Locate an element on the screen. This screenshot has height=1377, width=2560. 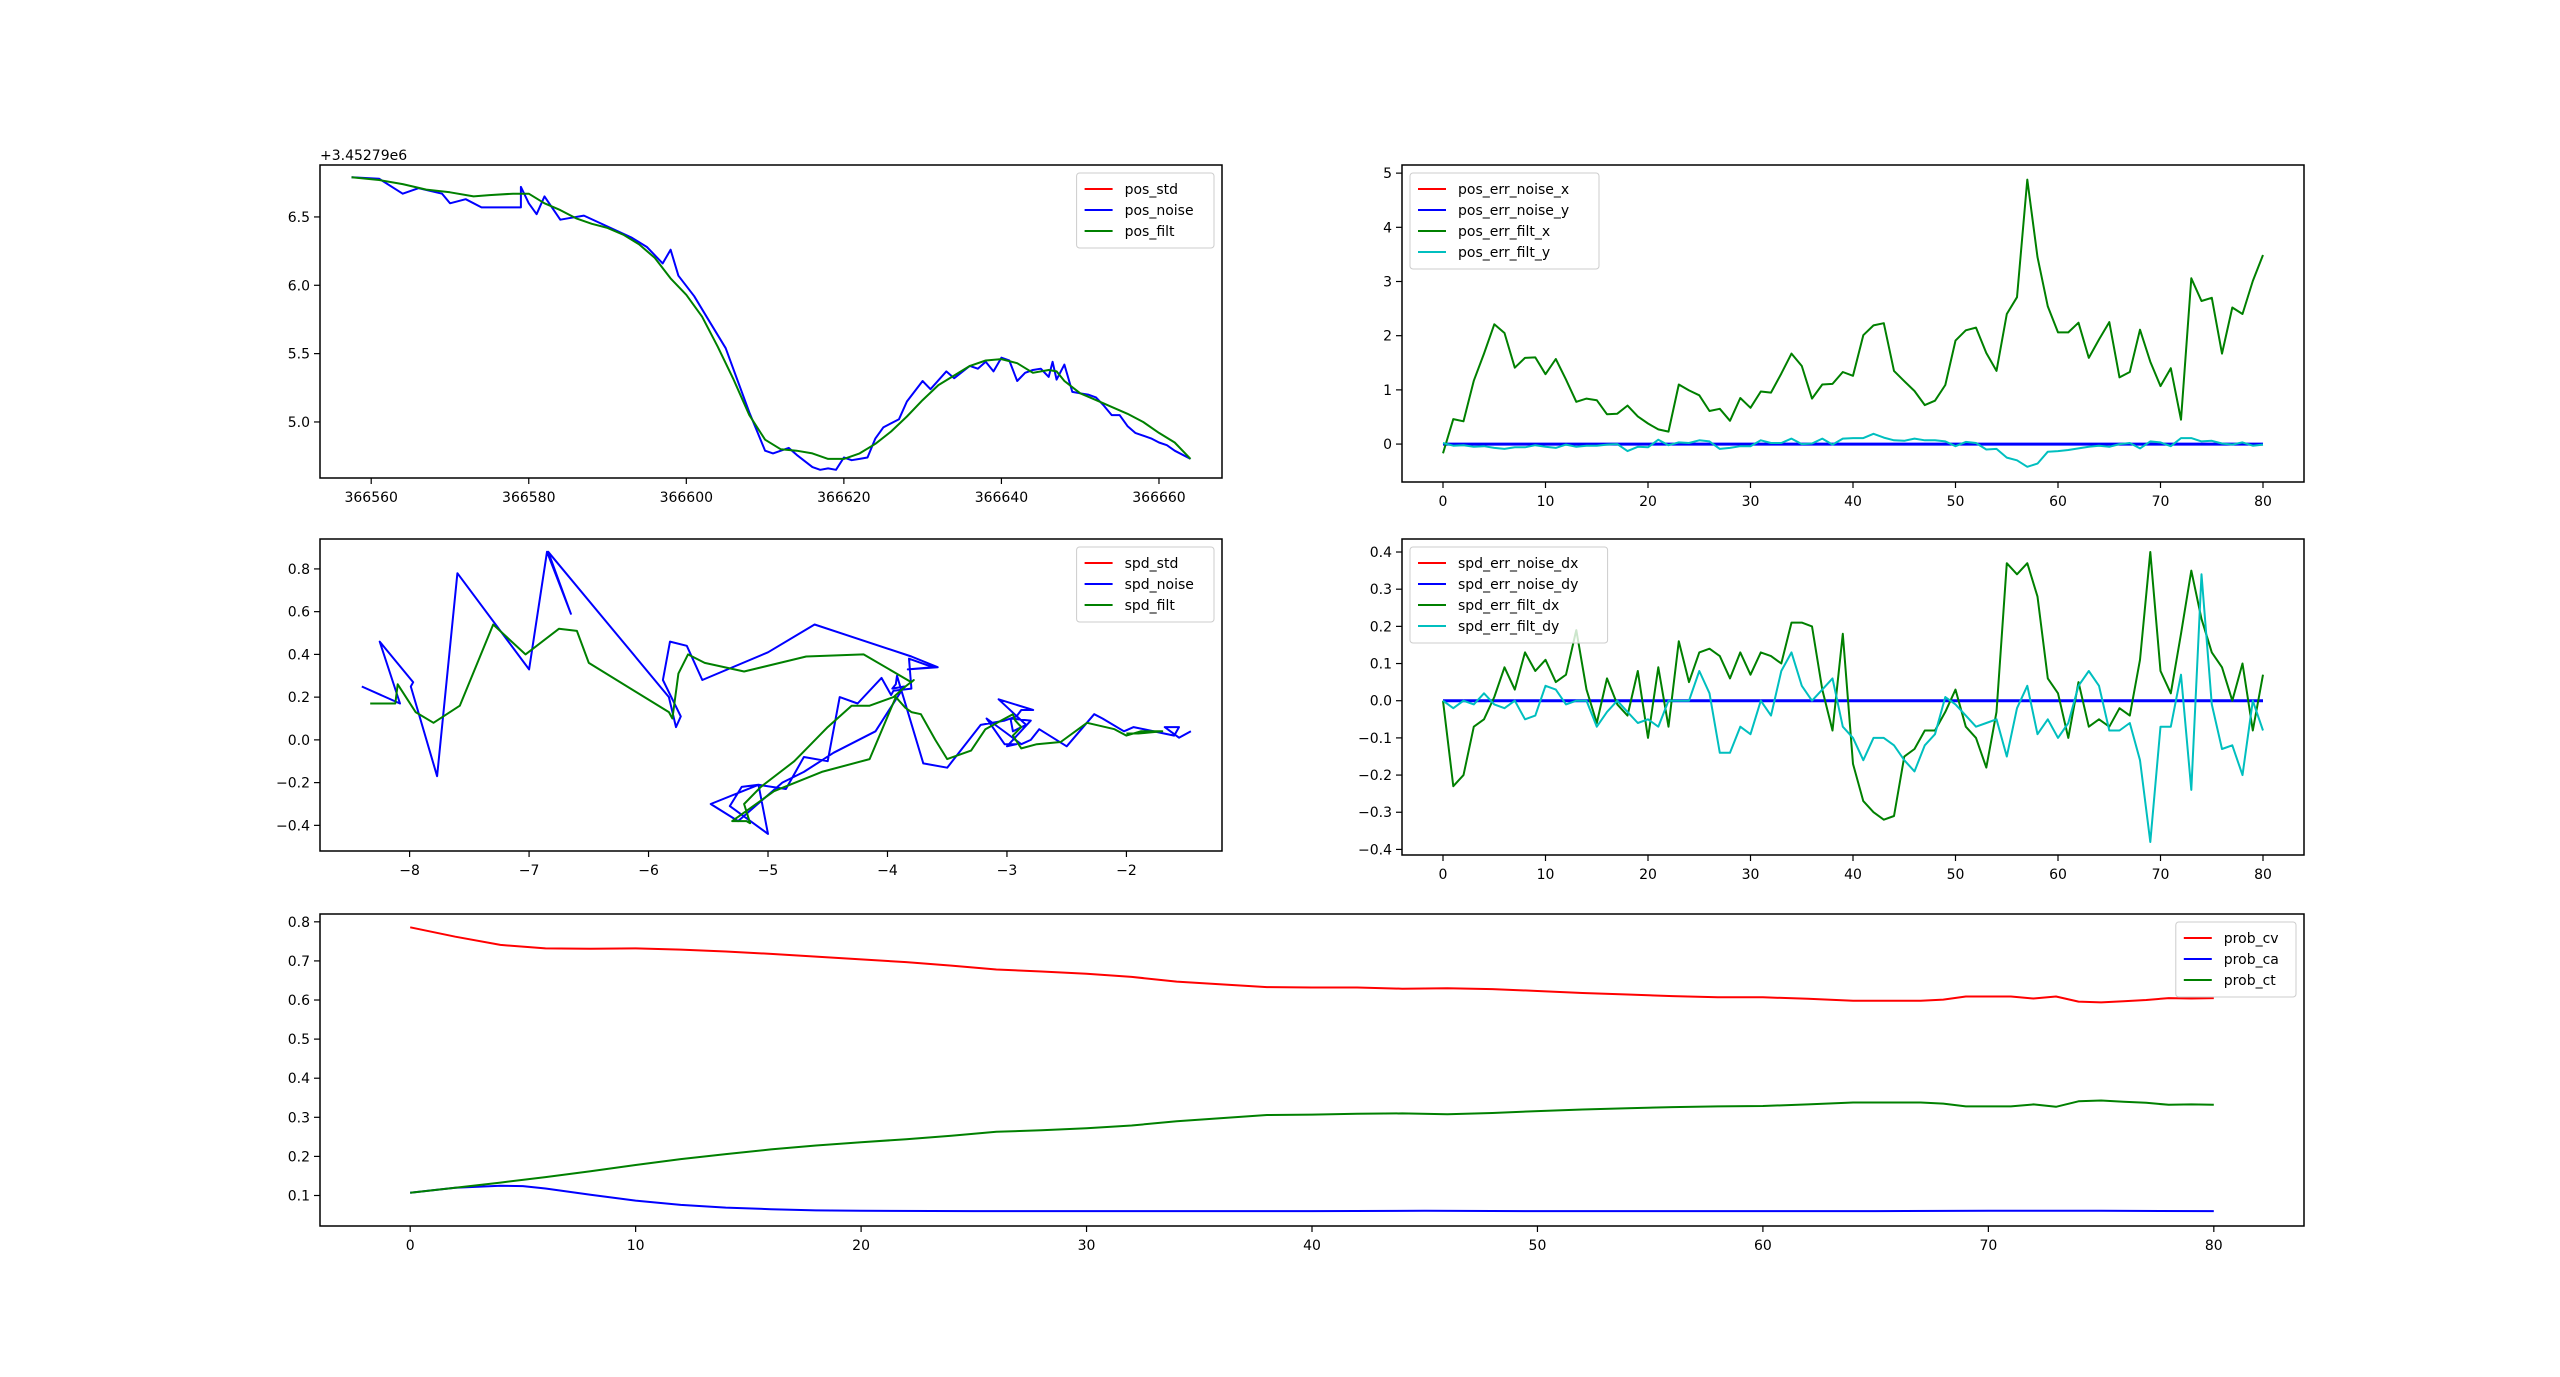
legend-label: pos_err_filt_y is located at coordinates (1504, 253).